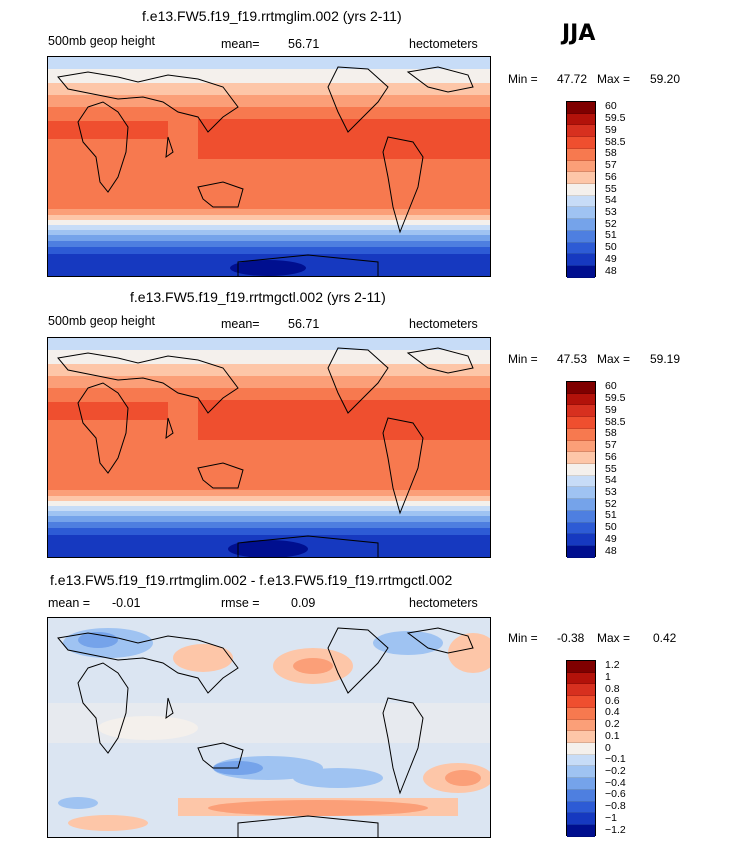 The image size is (733, 845). What do you see at coordinates (102, 321) in the screenshot?
I see `panel2-field-label: 500mb geop height` at bounding box center [102, 321].